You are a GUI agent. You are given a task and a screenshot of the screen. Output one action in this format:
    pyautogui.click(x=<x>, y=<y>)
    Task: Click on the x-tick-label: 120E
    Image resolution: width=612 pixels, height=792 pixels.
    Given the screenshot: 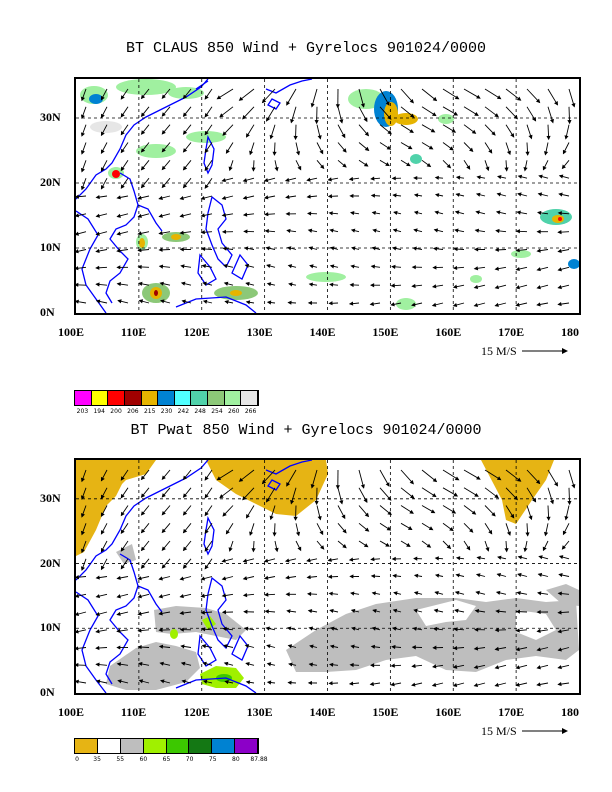 What is the action you would take?
    pyautogui.click(x=196, y=332)
    